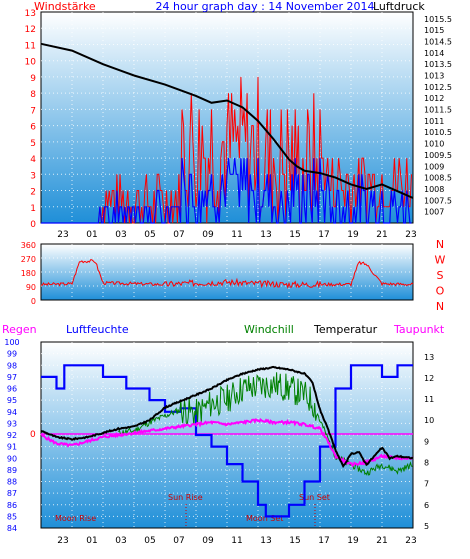 The width and height of the screenshot is (470, 559). Describe the element at coordinates (33, 301) in the screenshot. I see `direction-ytick-label: 0` at that location.